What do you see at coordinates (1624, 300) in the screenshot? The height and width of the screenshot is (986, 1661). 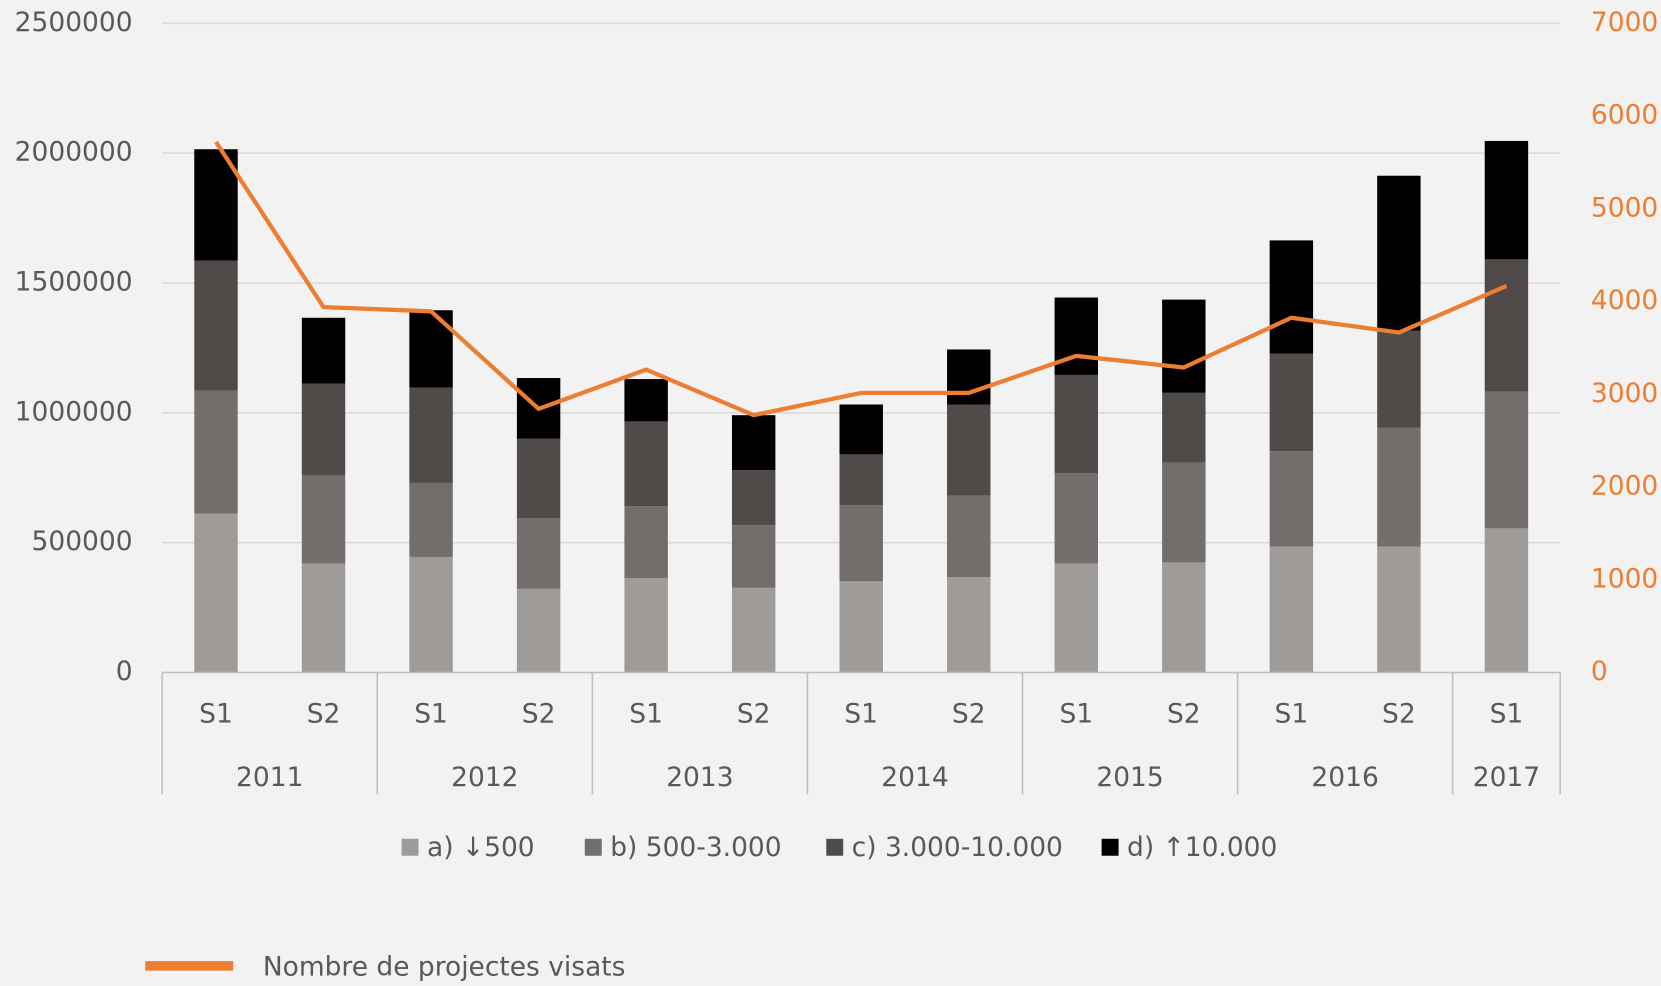 I see `y2-tick-label: 4000` at bounding box center [1624, 300].